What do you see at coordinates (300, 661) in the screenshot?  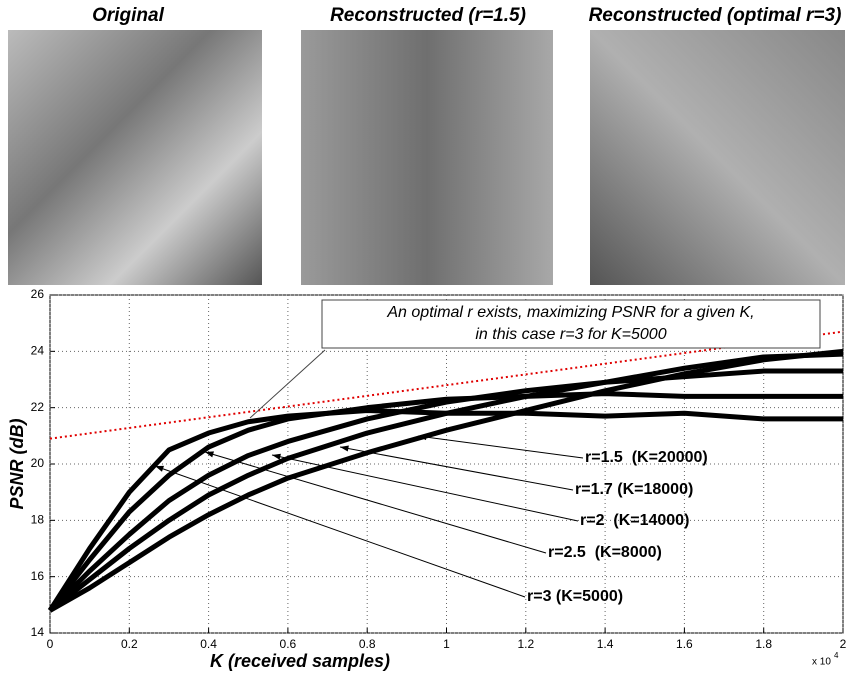 I see `x-axis-label: K (received samples)` at bounding box center [300, 661].